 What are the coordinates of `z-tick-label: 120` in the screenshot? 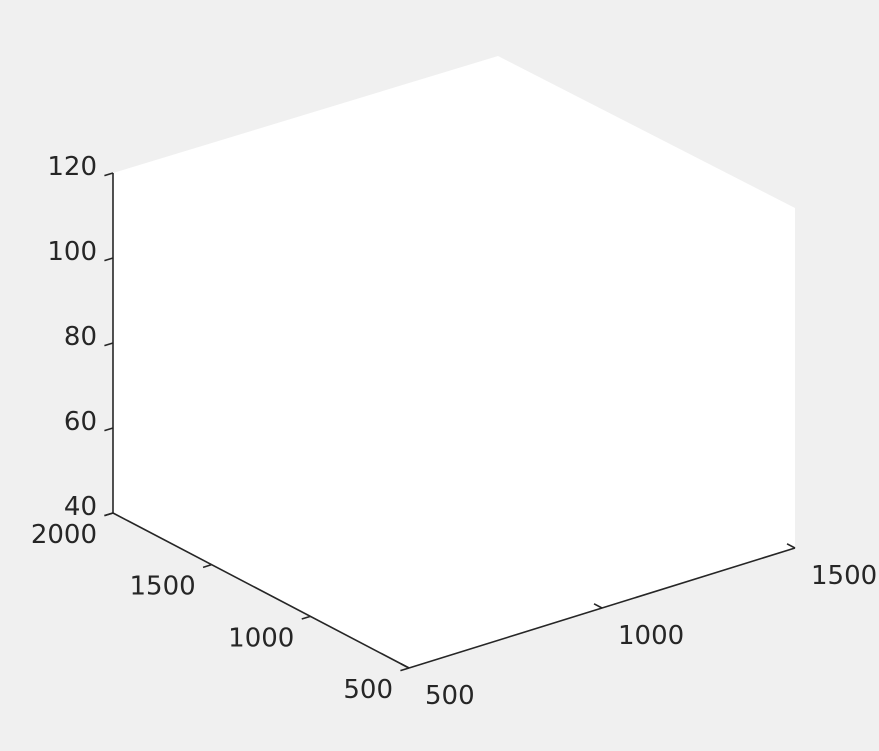 It's located at (72, 167).